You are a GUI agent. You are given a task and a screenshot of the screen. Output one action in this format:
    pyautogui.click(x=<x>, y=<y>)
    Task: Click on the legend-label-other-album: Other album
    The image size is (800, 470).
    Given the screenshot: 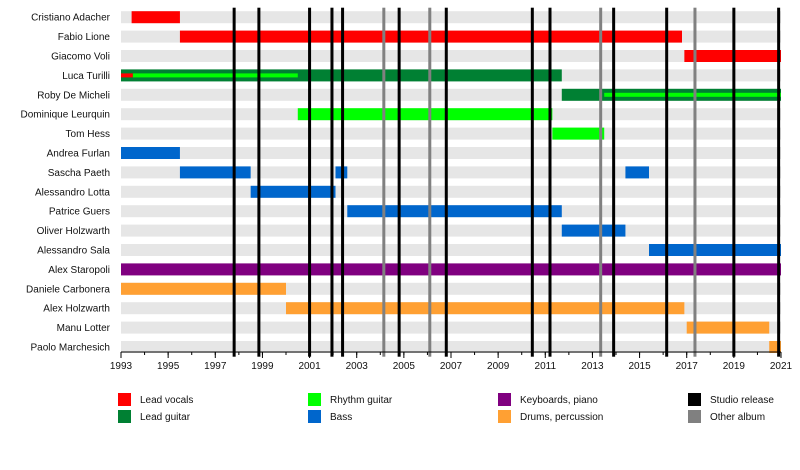 What is the action you would take?
    pyautogui.click(x=737, y=417)
    